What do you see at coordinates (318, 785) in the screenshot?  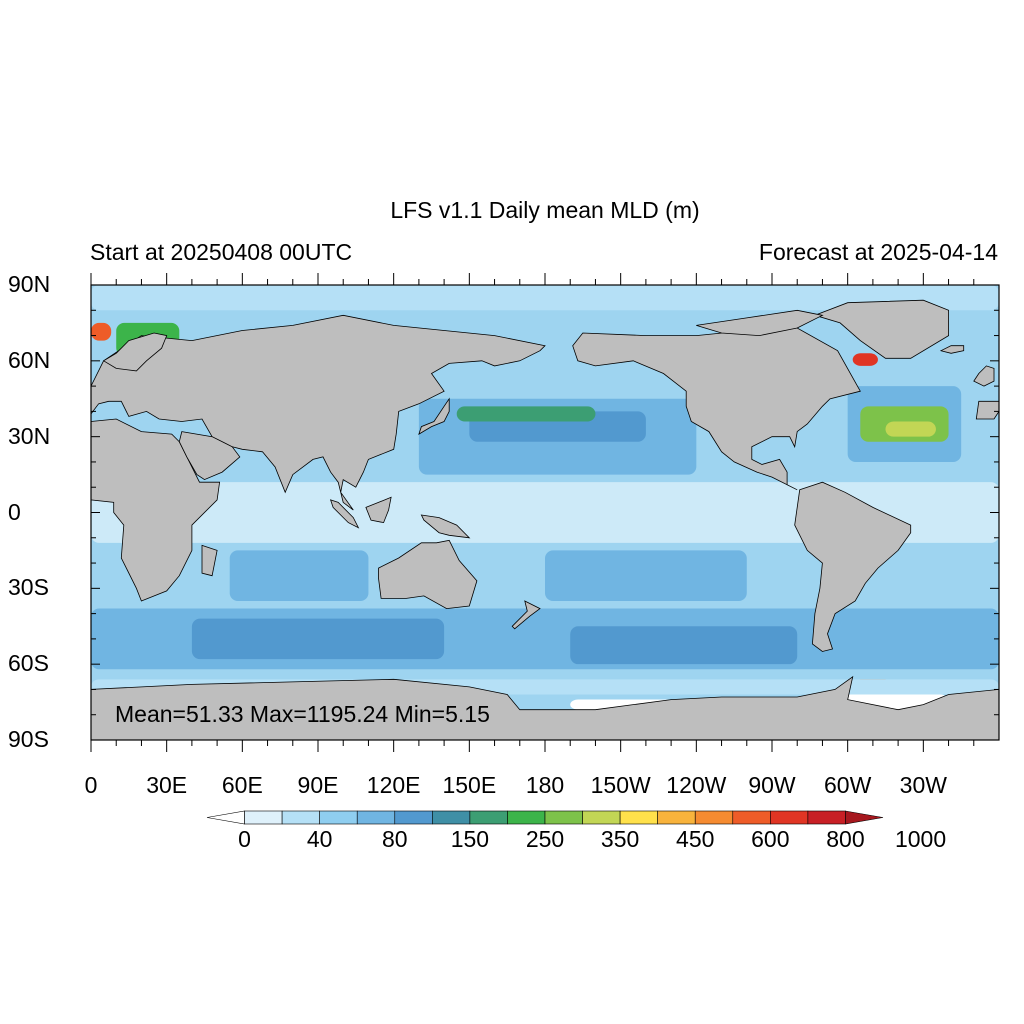 I see `lon-label: 90E` at bounding box center [318, 785].